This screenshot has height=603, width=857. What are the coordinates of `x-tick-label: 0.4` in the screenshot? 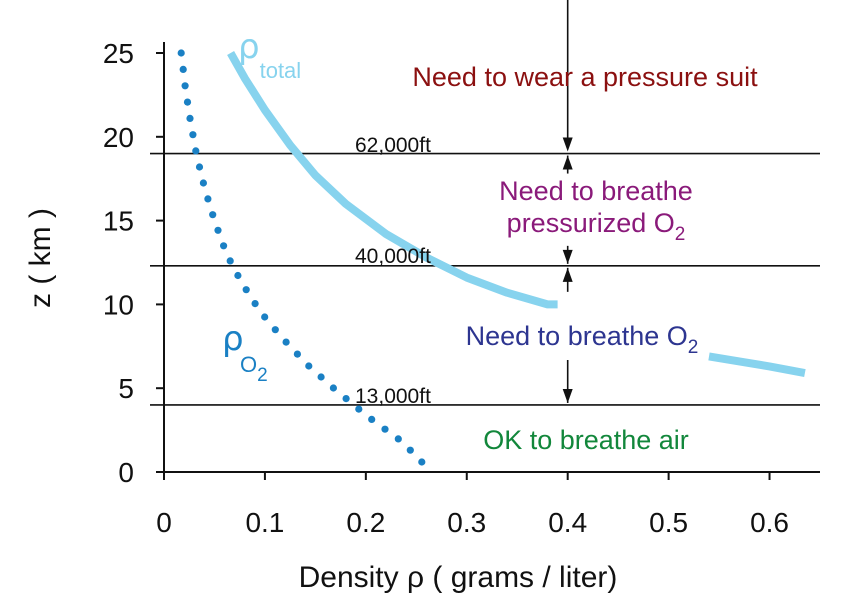 It's located at (567, 522).